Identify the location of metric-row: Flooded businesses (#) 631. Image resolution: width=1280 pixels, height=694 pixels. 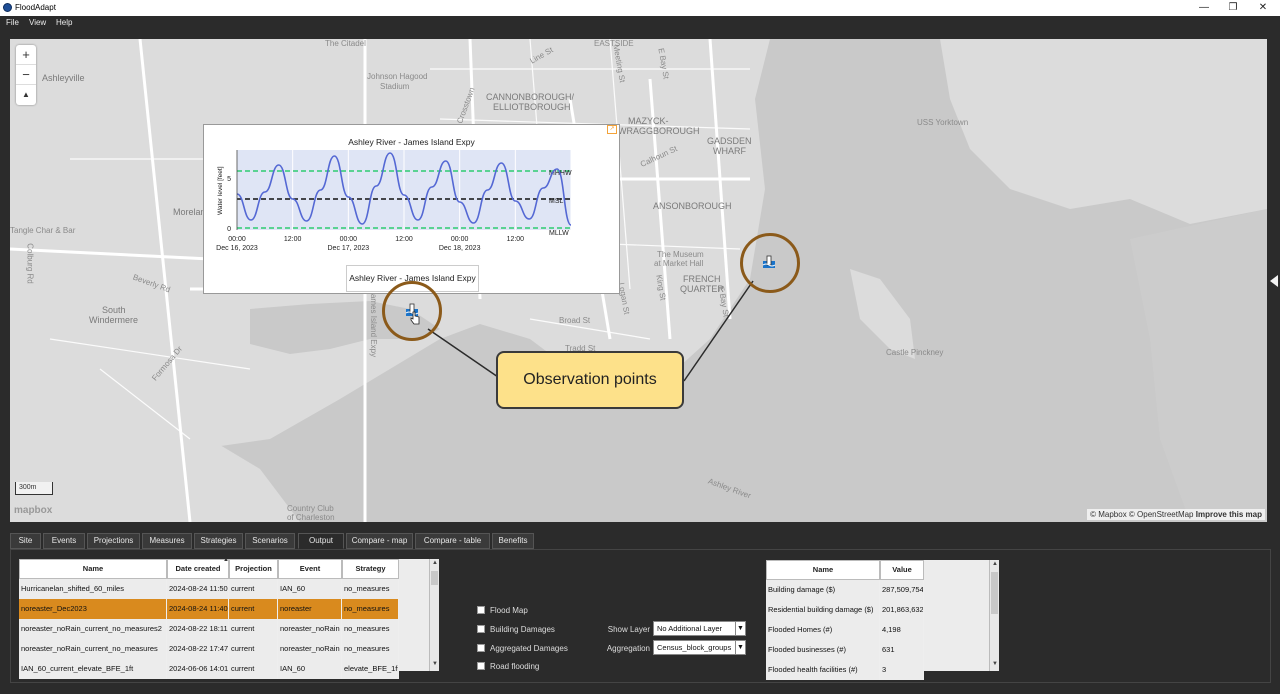
(845, 650).